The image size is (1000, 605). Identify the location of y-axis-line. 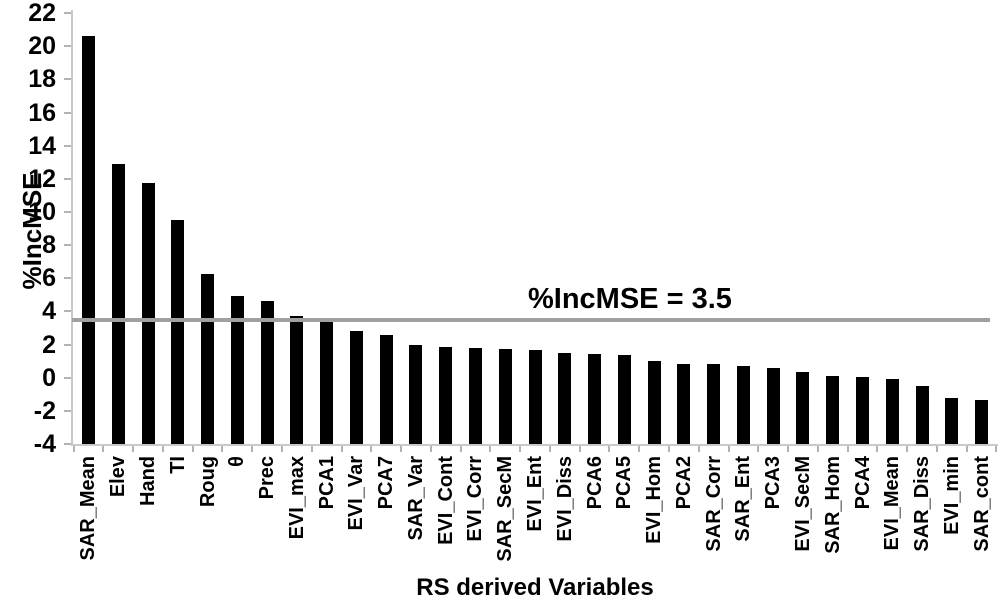
(72, 228).